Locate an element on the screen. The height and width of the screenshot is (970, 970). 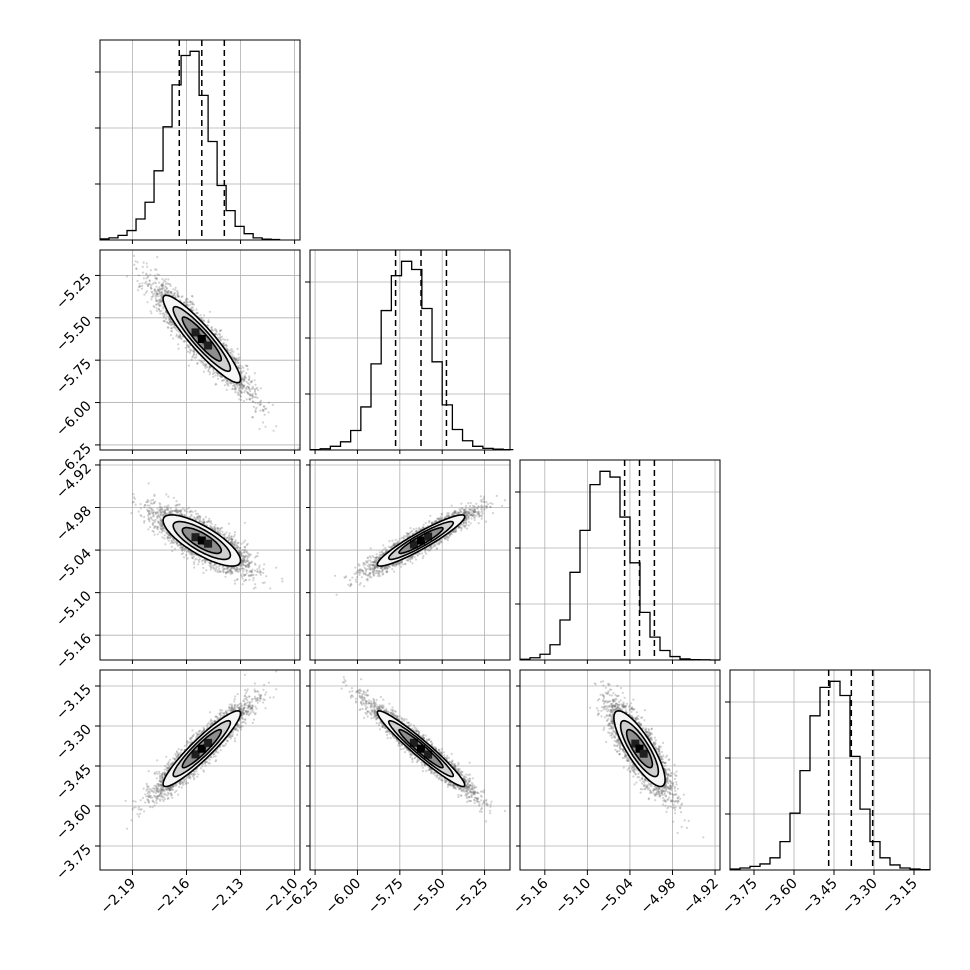
density-core-cell is located at coordinates (413, 742).